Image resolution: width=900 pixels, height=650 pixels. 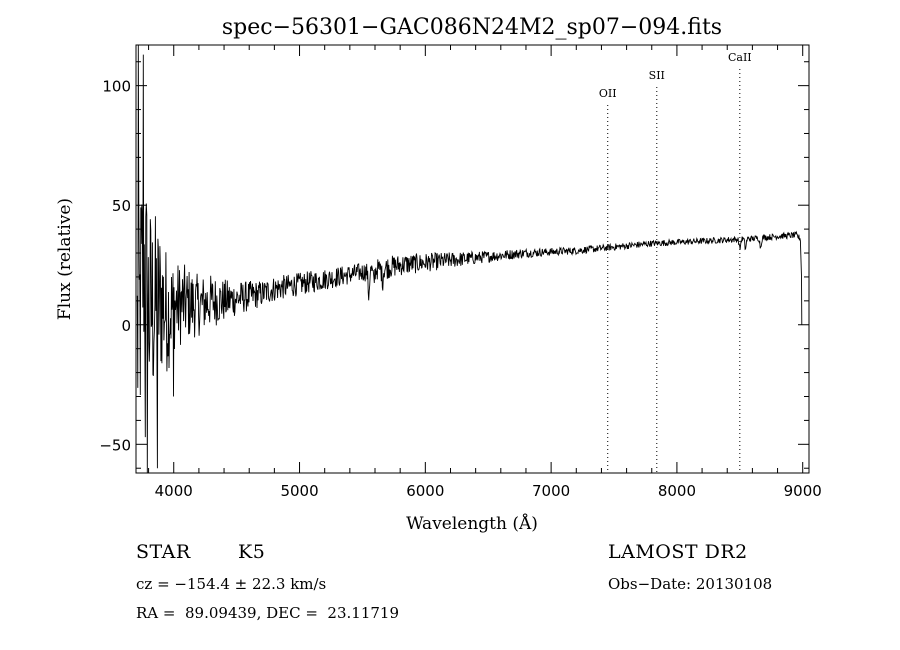 What do you see at coordinates (268, 613) in the screenshot?
I see `sky-coordinates: RA = 89.09439, DEC = 23.11719` at bounding box center [268, 613].